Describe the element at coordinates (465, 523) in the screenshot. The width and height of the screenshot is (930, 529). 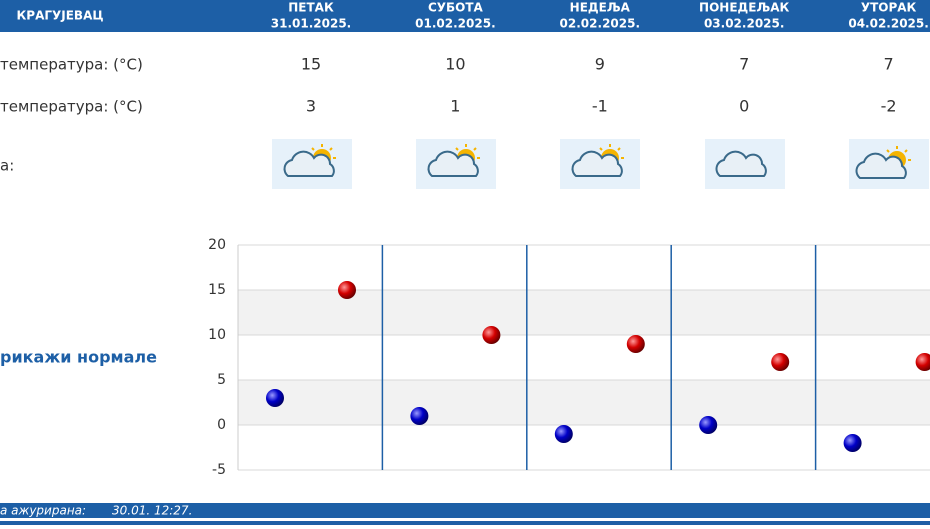
I see `footer-line` at that location.